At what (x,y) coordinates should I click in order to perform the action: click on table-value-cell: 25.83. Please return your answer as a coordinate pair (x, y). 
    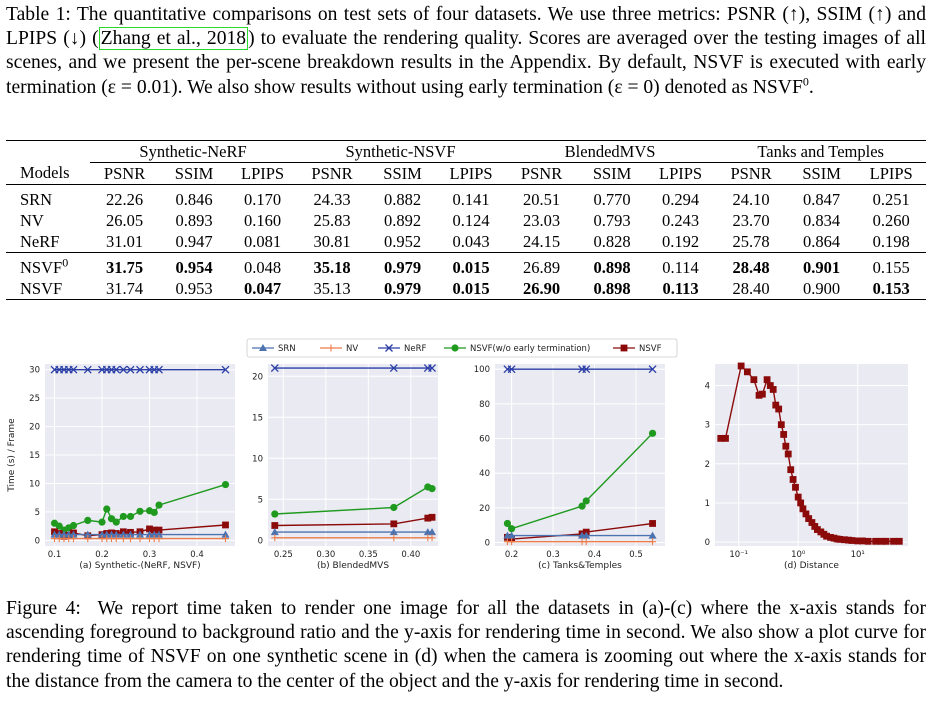
    Looking at the image, I should click on (332, 220).